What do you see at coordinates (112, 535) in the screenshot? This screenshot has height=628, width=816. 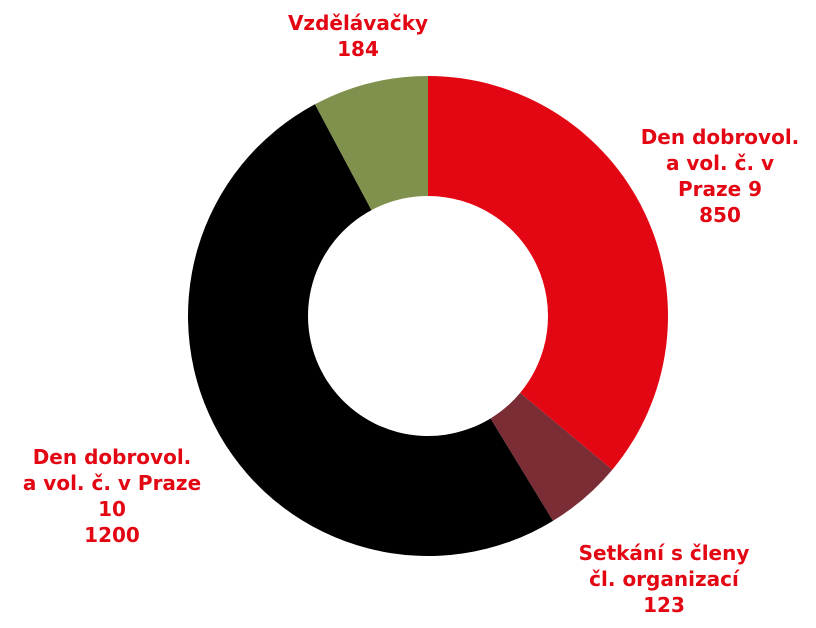 I see `value-label: 1200` at bounding box center [112, 535].